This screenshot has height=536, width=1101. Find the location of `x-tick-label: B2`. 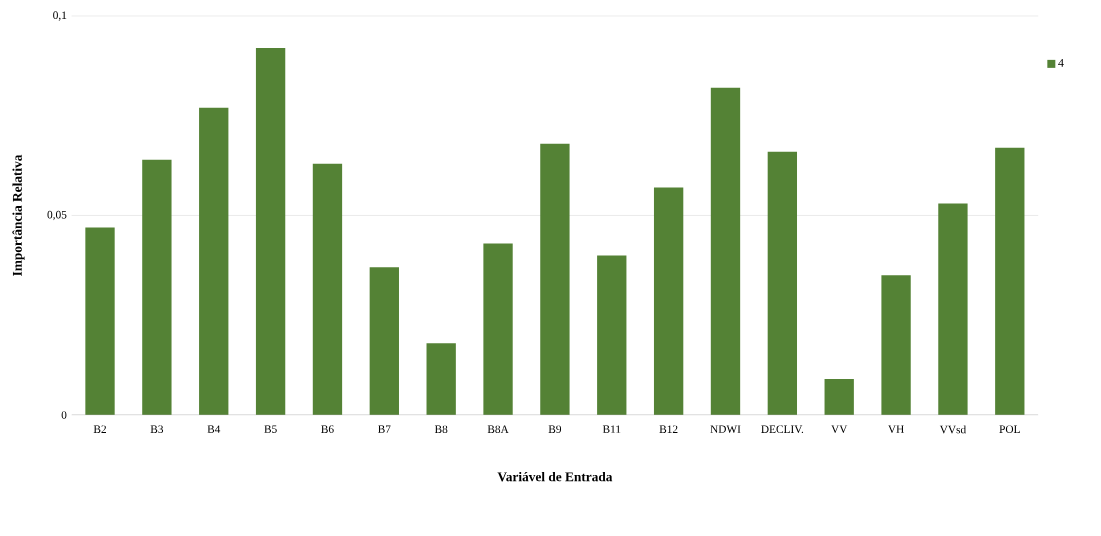

x-tick-label: B2 is located at coordinates (99, 429).